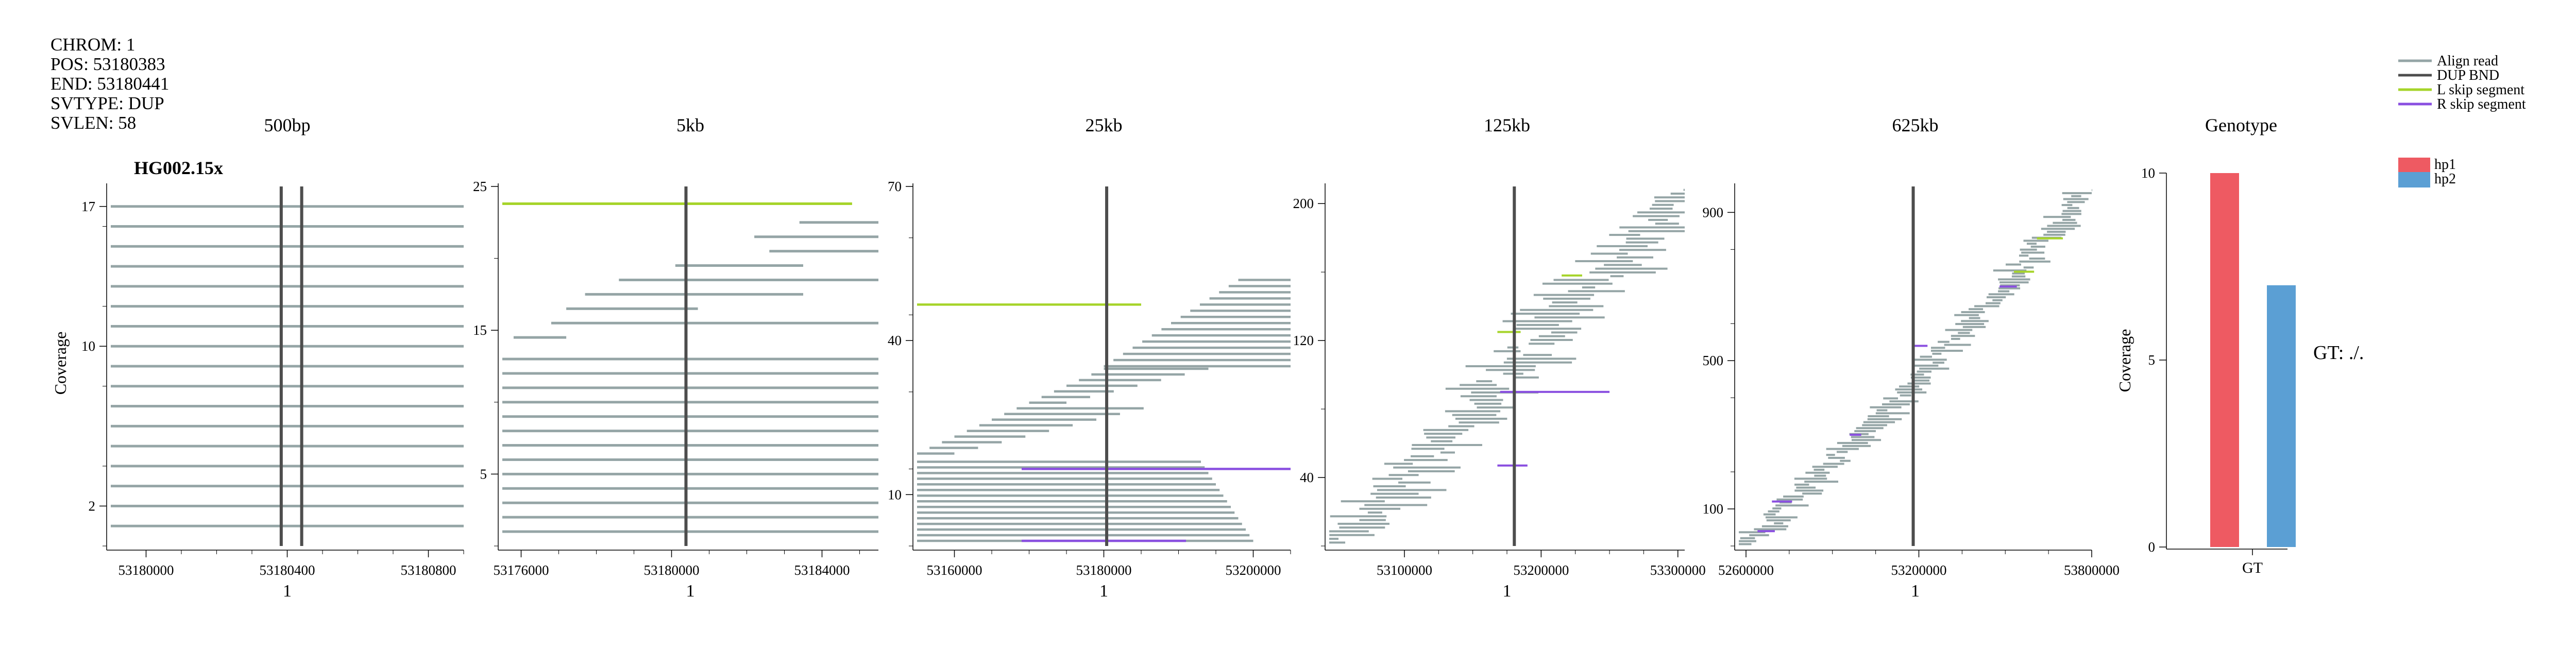  Describe the element at coordinates (895, 340) in the screenshot. I see `y-tick-label: 40` at that location.